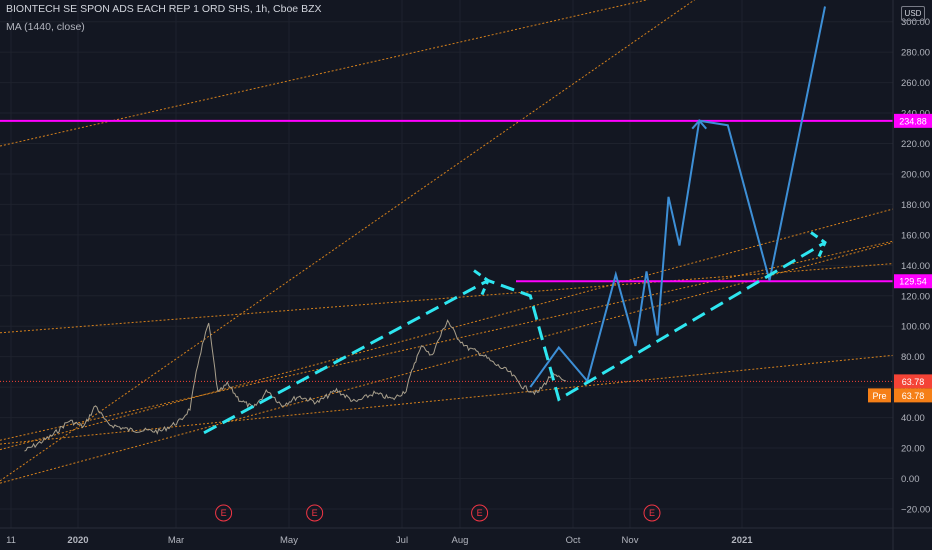  I want to click on price-tags: 234.88 129.54 63.78 Pre 63.78, so click(900, 258).